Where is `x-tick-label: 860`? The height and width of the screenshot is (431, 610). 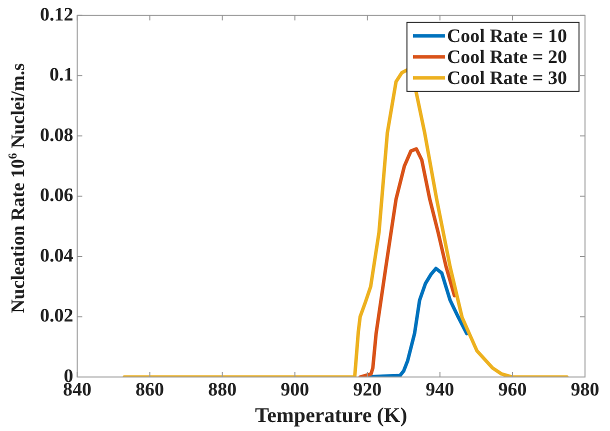 x-tick-label: 860 is located at coordinates (150, 389).